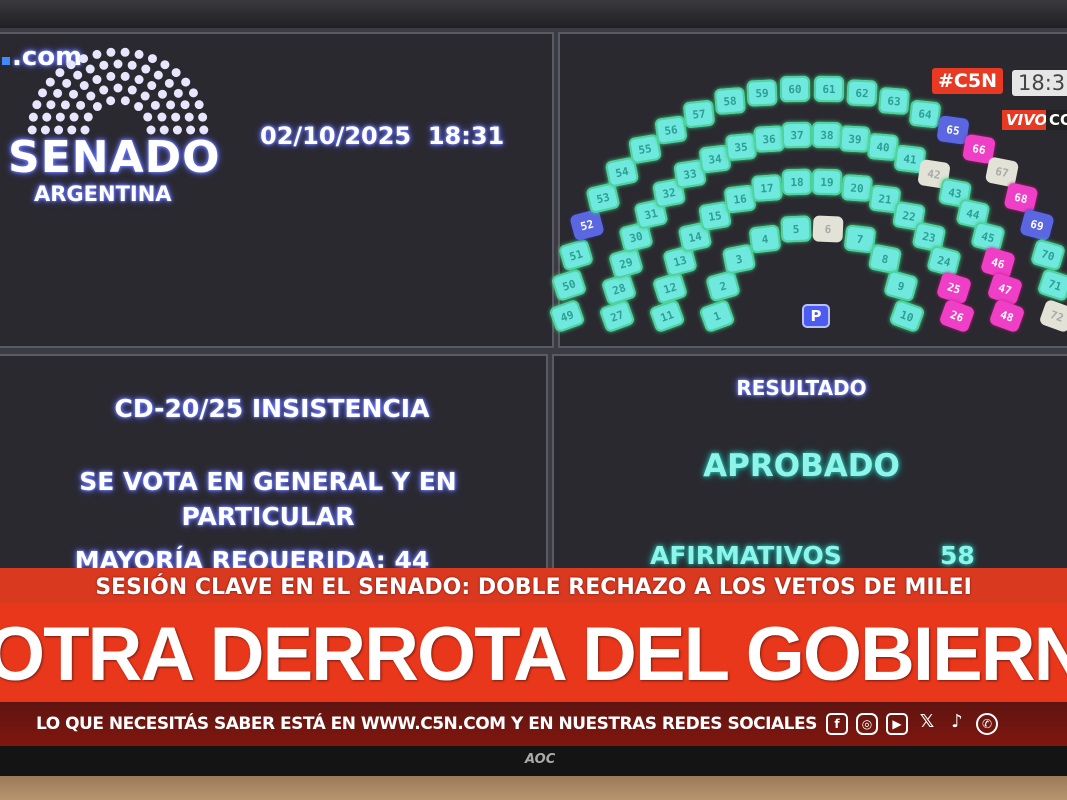 This screenshot has width=1067, height=800. What do you see at coordinates (740, 147) in the screenshot?
I see `seat-35: 35` at bounding box center [740, 147].